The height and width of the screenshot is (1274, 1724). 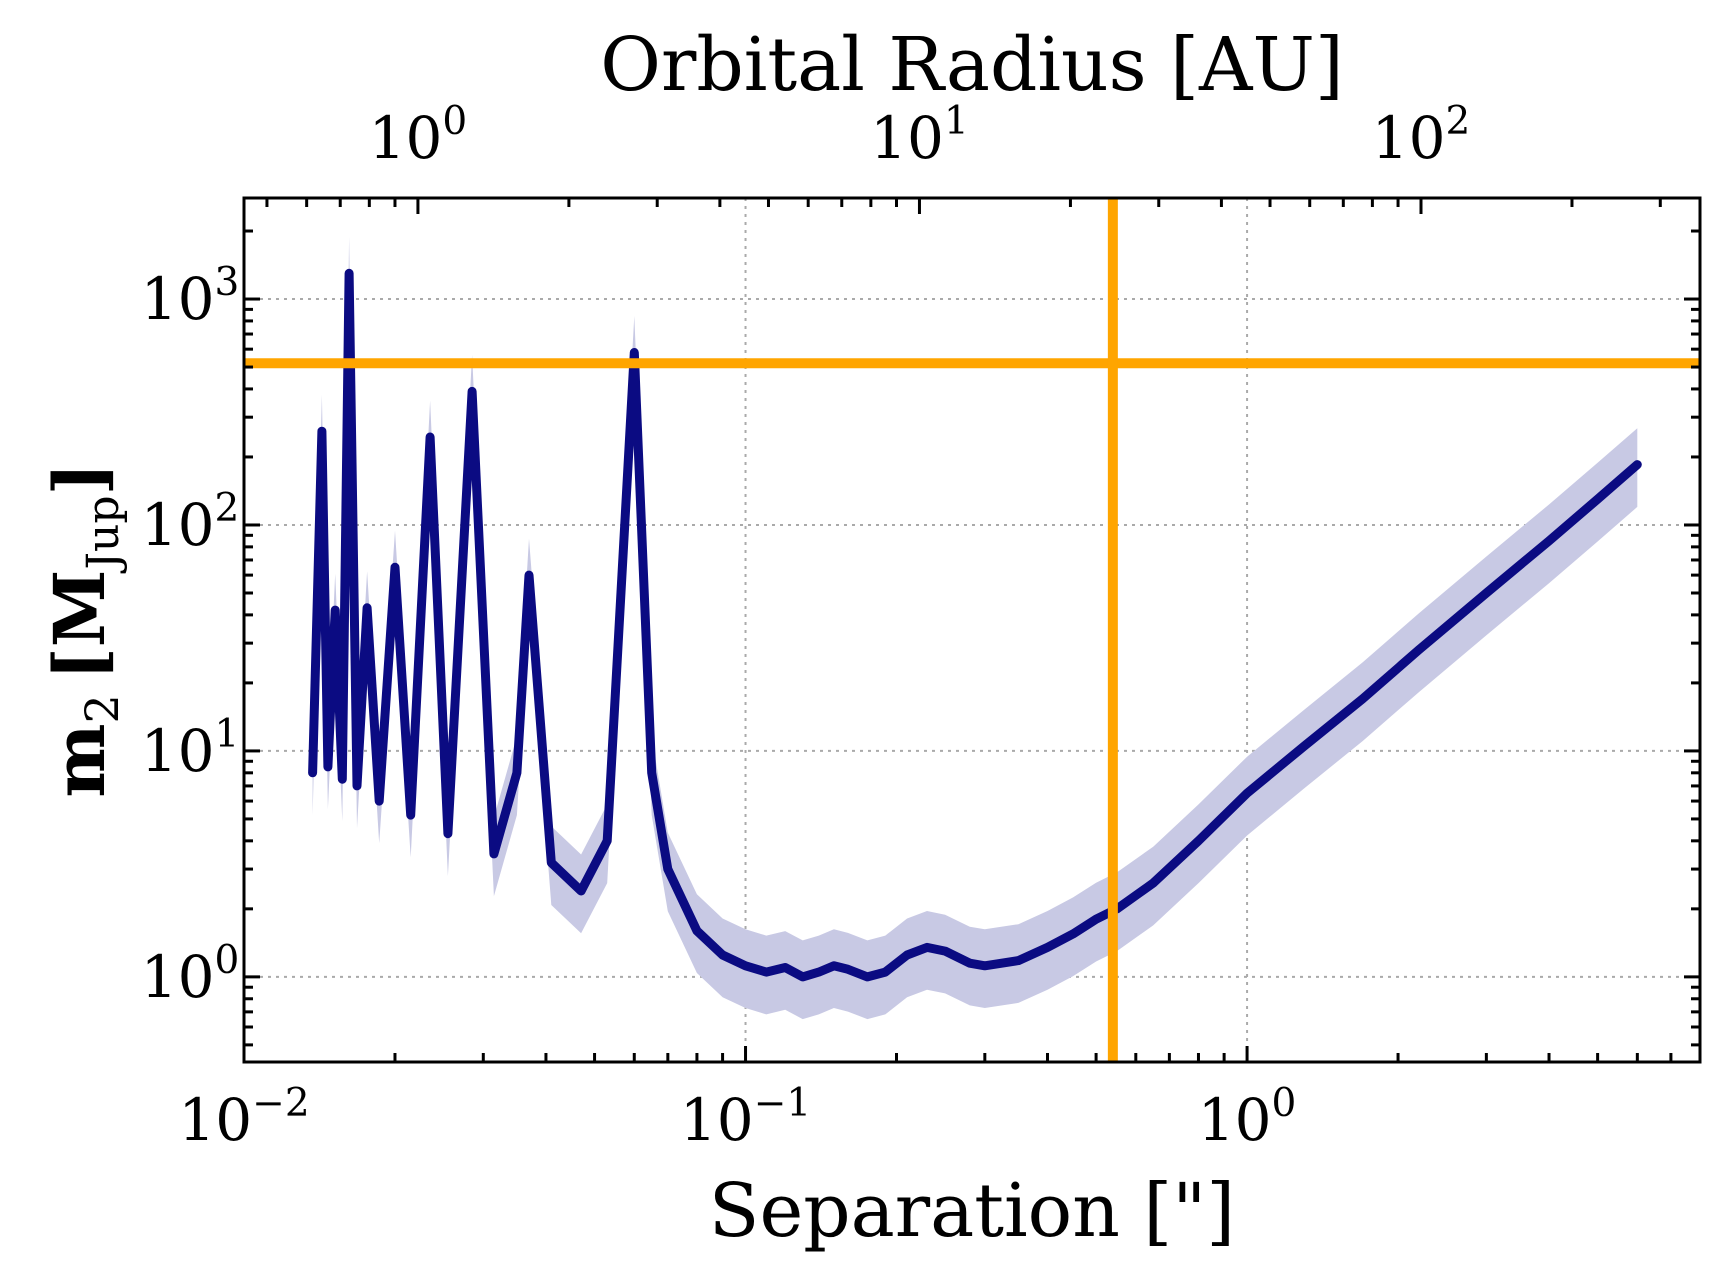 I want to click on top-tick-label-2: 10², so click(x=1421, y=135).